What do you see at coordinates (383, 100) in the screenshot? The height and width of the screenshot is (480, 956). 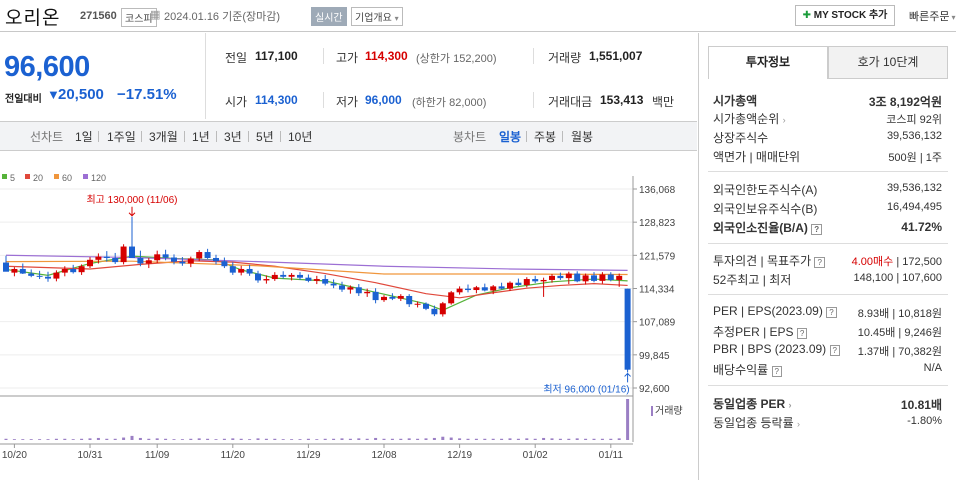 I see `low-value: 96,000` at bounding box center [383, 100].